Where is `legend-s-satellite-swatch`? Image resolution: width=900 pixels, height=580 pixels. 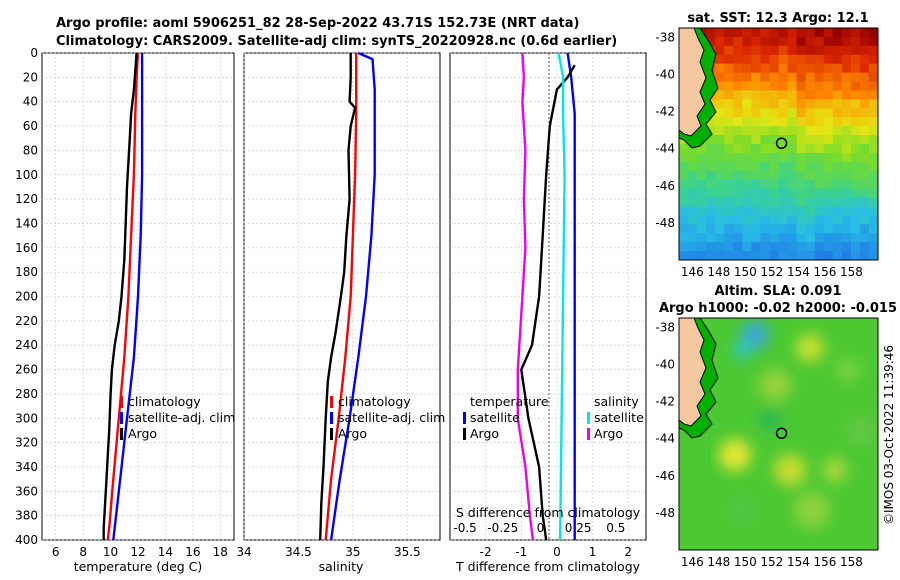 legend-s-satellite-swatch is located at coordinates (588, 418).